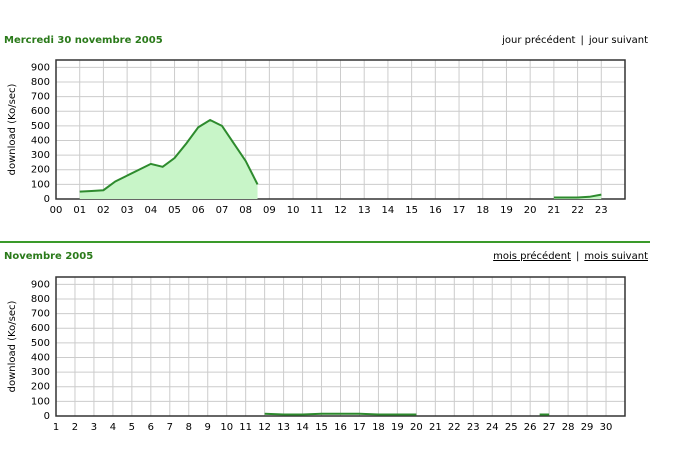 The height and width of the screenshot is (451, 675). Describe the element at coordinates (189, 427) in the screenshot. I see `x-tick-label: 8` at that location.